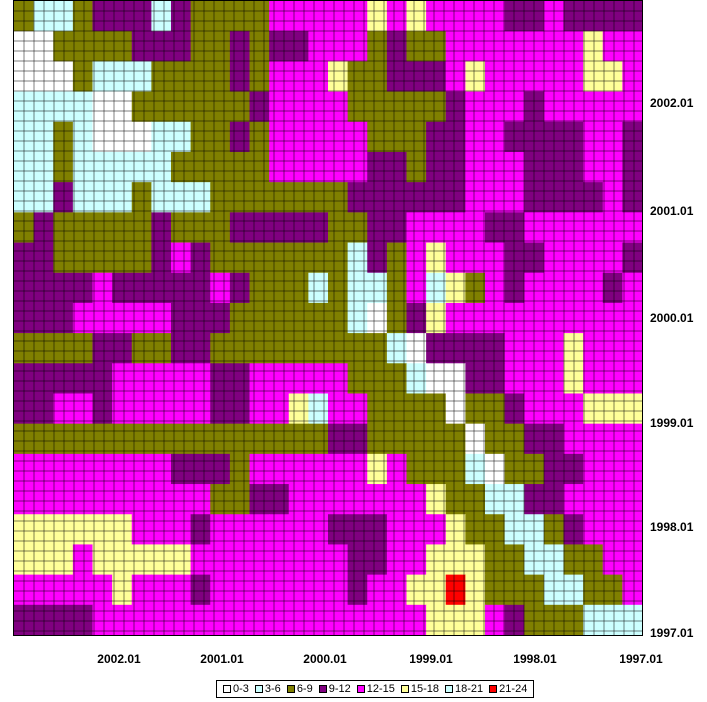  What do you see at coordinates (272, 689) in the screenshot?
I see `legend-label: 3-6` at bounding box center [272, 689].